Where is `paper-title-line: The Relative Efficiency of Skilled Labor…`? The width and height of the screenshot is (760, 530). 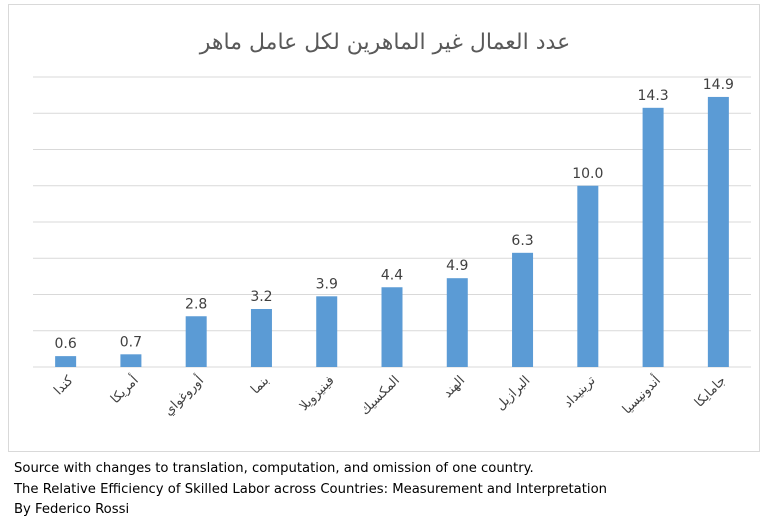 paper-title-line: The Relative Efficiency of Skilled Labor… is located at coordinates (311, 489).